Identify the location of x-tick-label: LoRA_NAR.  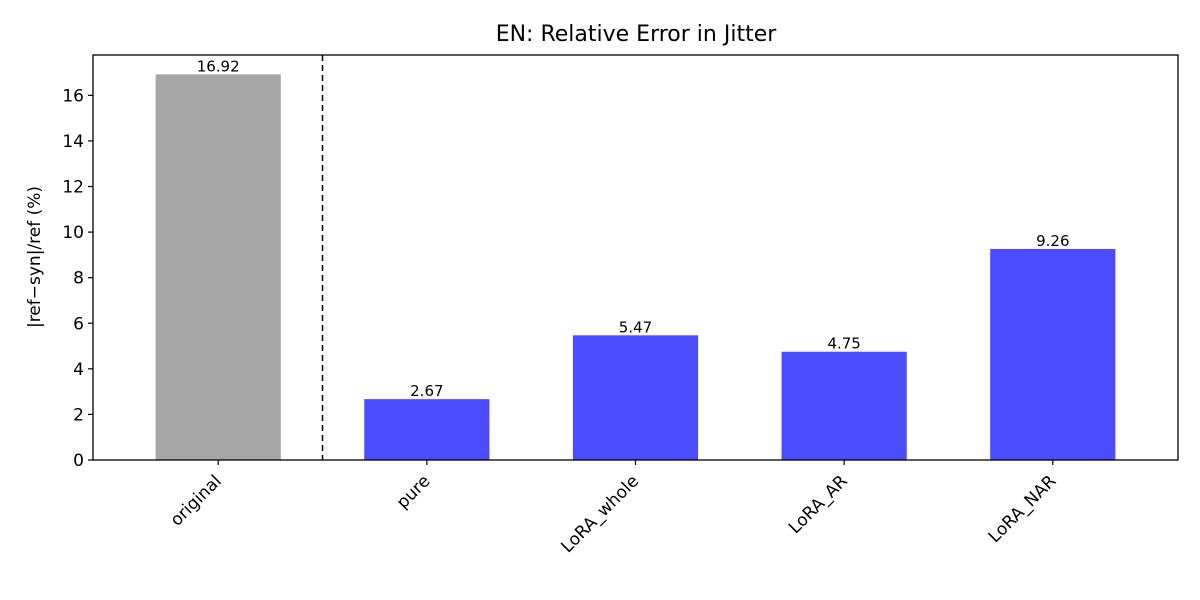
(1023, 509).